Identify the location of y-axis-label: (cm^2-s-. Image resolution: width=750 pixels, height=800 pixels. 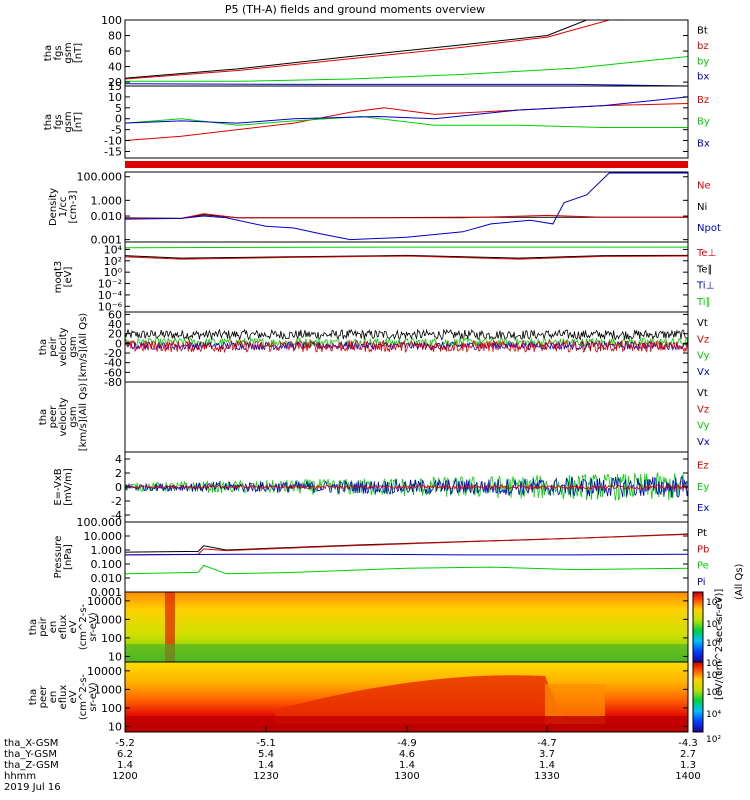
(83, 696).